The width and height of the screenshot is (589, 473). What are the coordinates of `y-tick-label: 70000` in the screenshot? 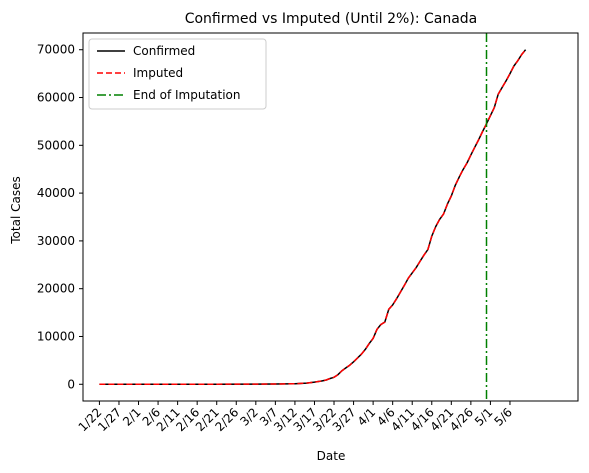 It's located at (56, 50).